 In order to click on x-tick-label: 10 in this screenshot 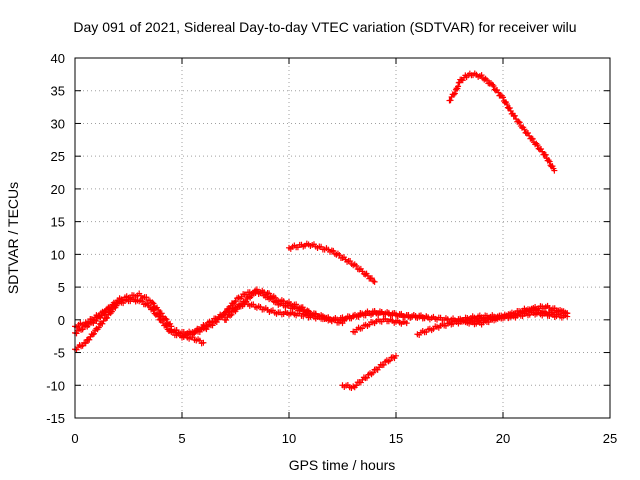, I will do `click(289, 438)`.